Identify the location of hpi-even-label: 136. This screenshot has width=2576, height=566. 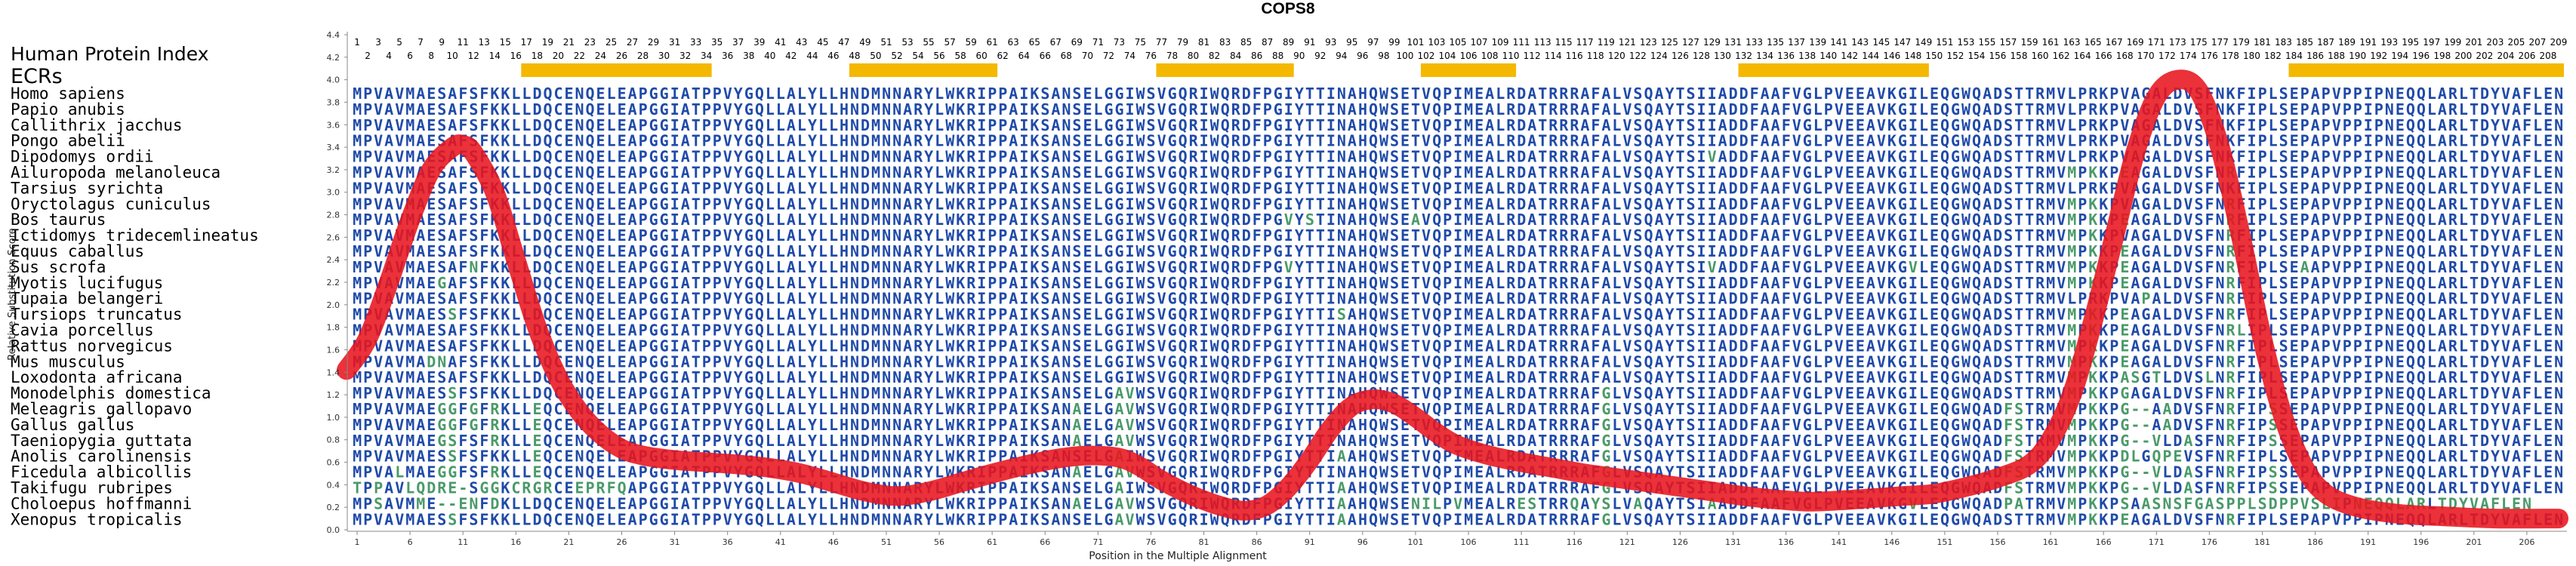
(1786, 56).